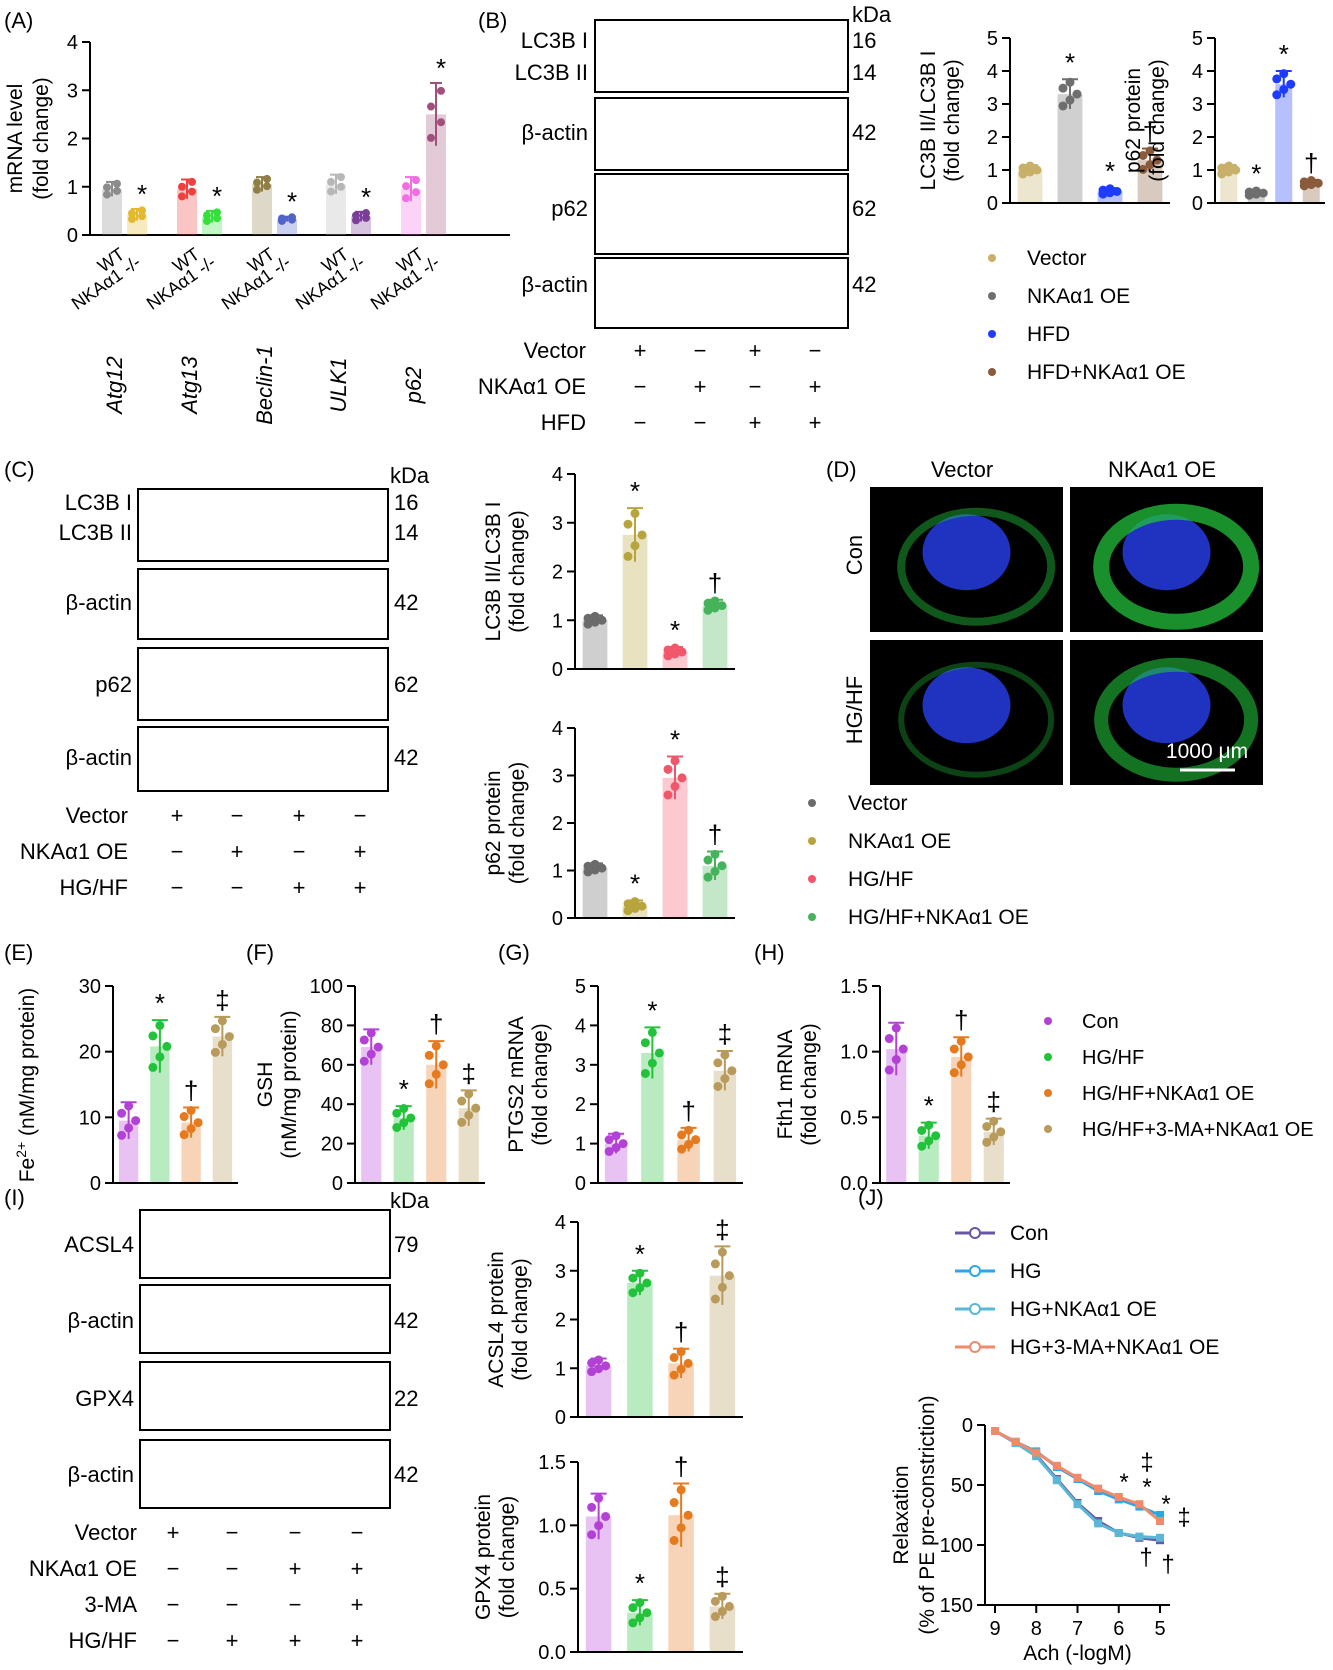 This screenshot has width=1333, height=1670. What do you see at coordinates (652, 1117) in the screenshot?
I see `bar` at bounding box center [652, 1117].